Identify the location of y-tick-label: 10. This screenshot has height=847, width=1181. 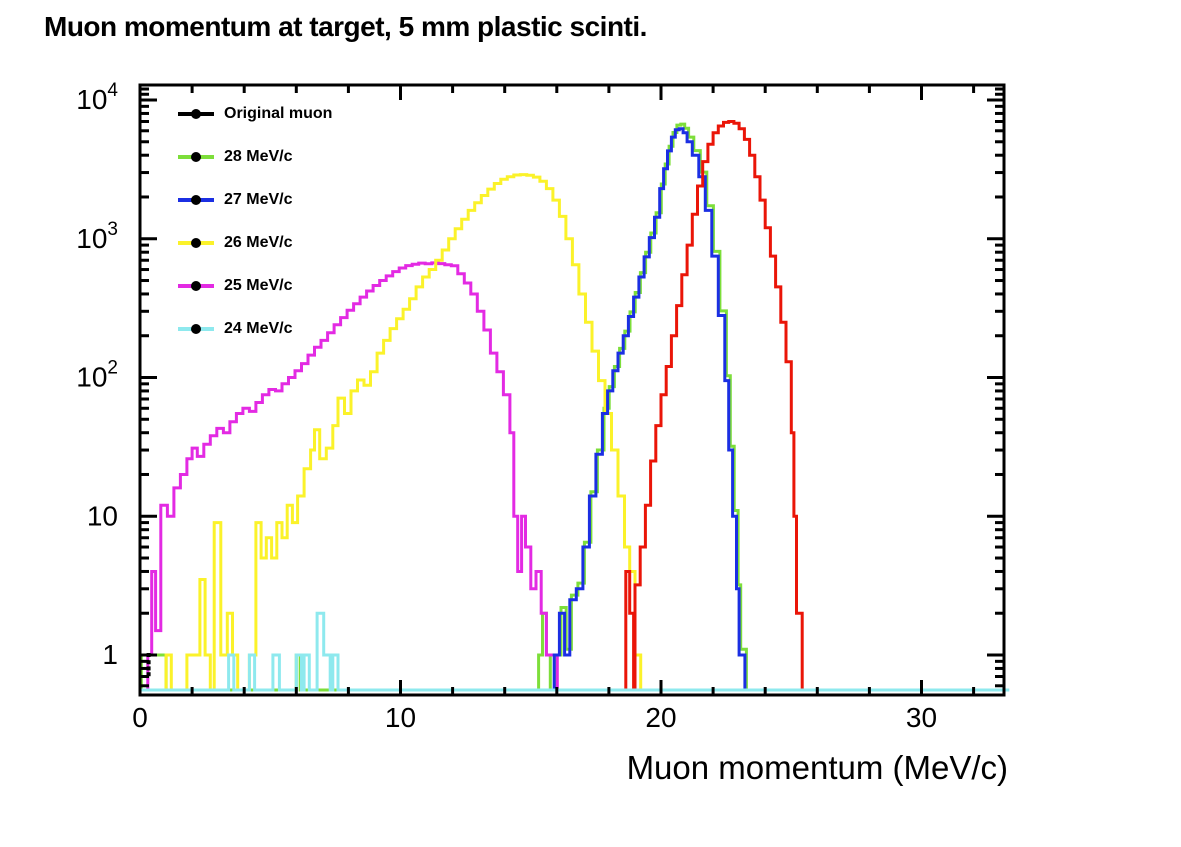
(102, 515).